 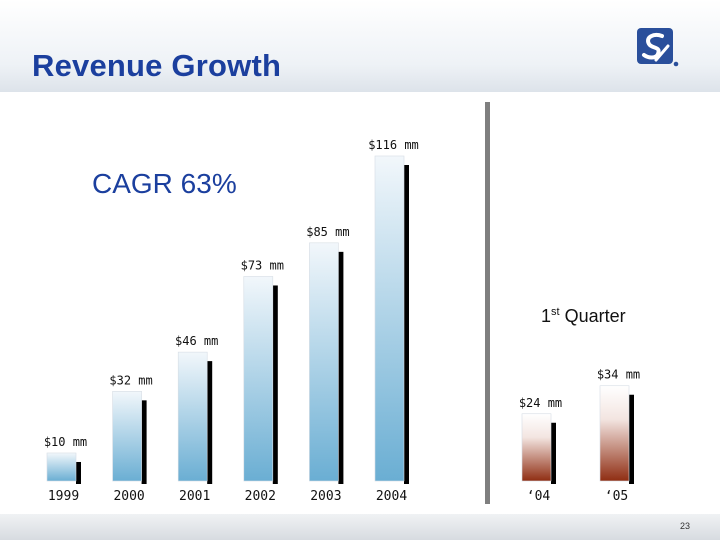 What do you see at coordinates (595, 316) in the screenshot?
I see `quarter-word: Quarter` at bounding box center [595, 316].